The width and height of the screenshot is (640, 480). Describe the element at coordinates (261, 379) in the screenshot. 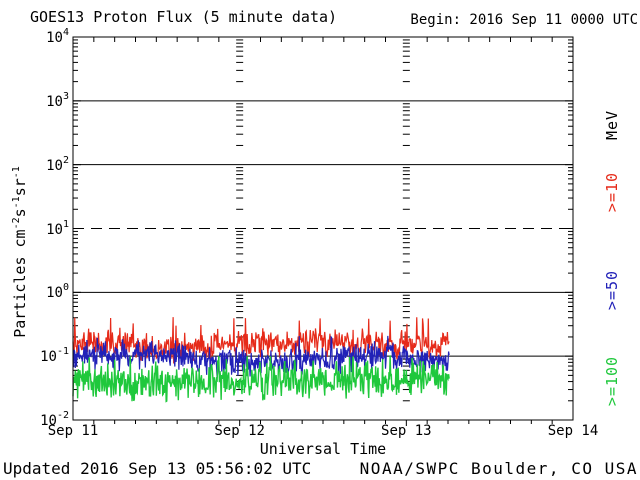

I see `flux-series-gege100` at that location.